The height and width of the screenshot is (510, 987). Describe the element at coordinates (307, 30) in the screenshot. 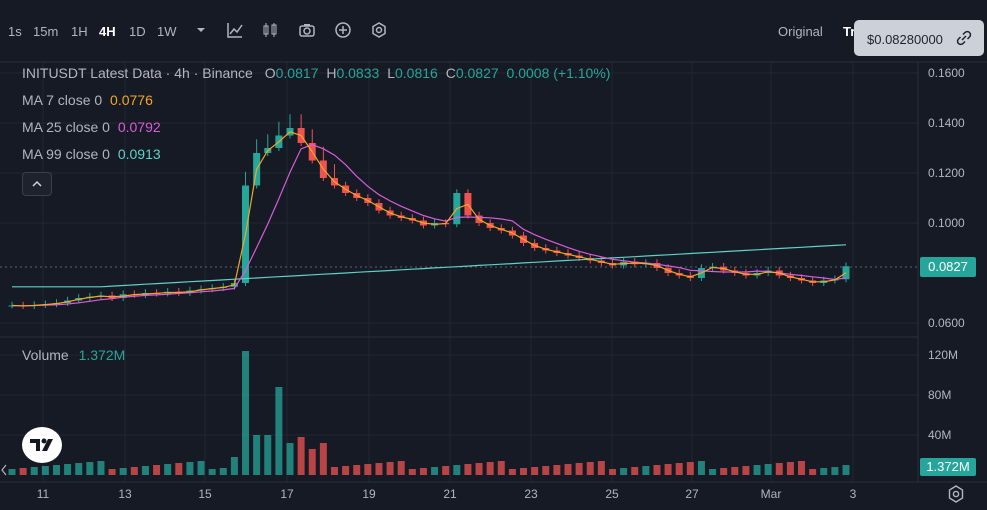

I see `camera-icon` at that location.